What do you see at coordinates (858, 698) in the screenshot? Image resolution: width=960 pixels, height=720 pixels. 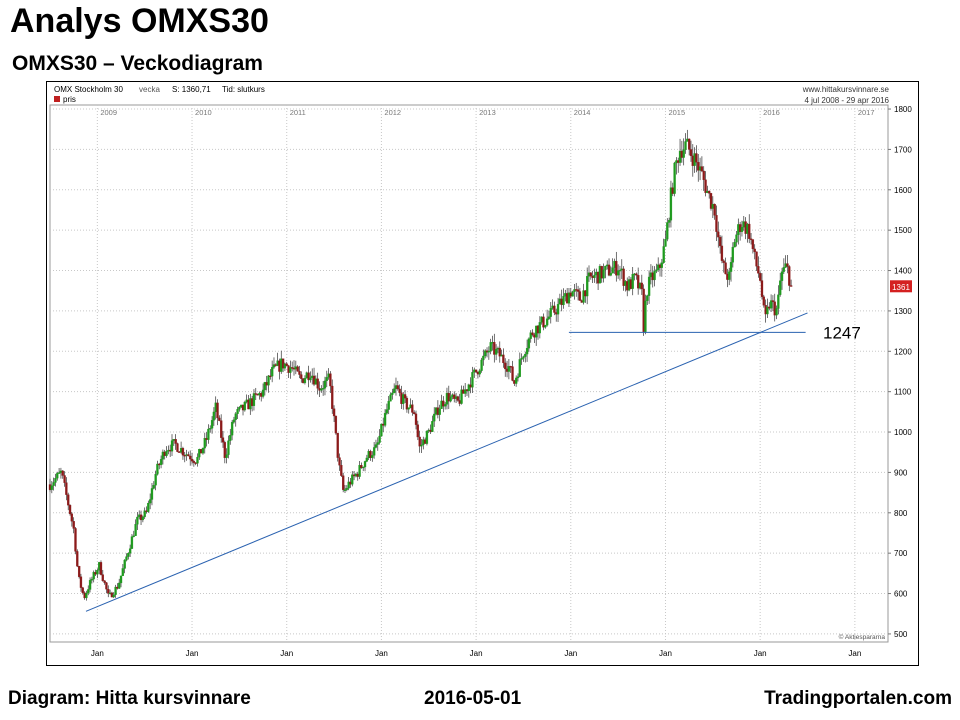 I see `footer-site: Tradingportalen.com` at bounding box center [858, 698].